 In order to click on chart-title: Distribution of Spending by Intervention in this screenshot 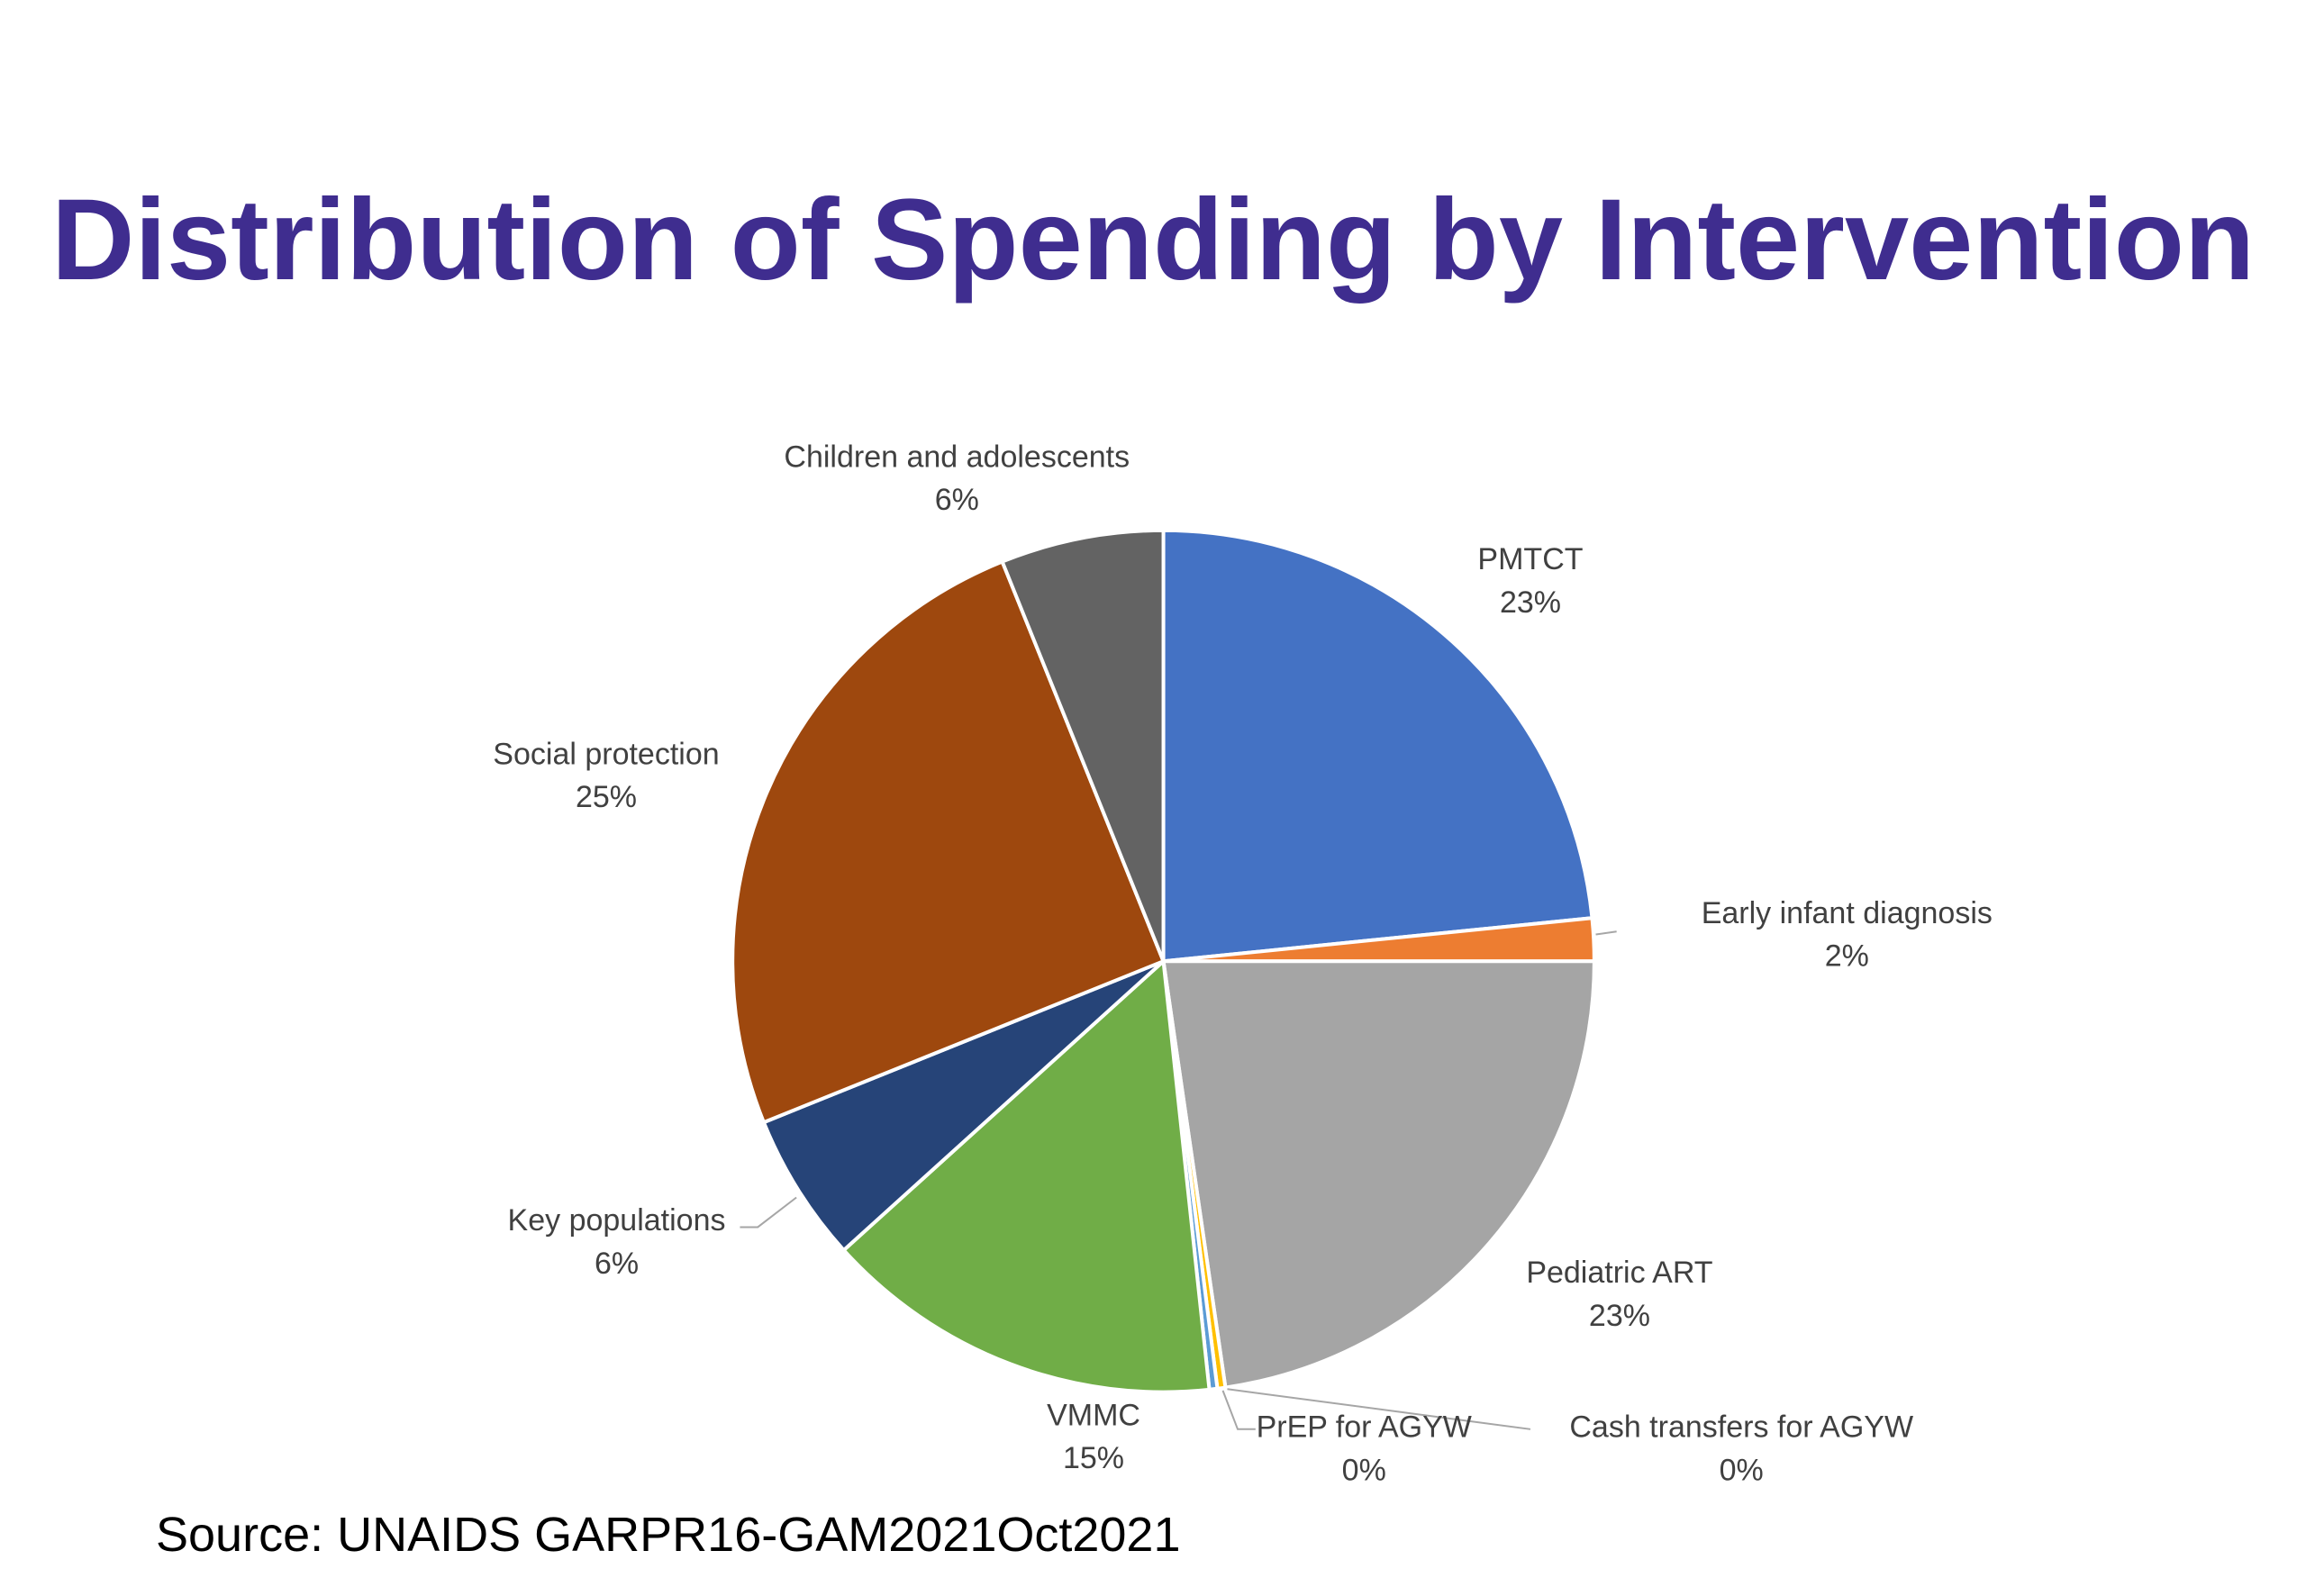, I will do `click(1153, 240)`.